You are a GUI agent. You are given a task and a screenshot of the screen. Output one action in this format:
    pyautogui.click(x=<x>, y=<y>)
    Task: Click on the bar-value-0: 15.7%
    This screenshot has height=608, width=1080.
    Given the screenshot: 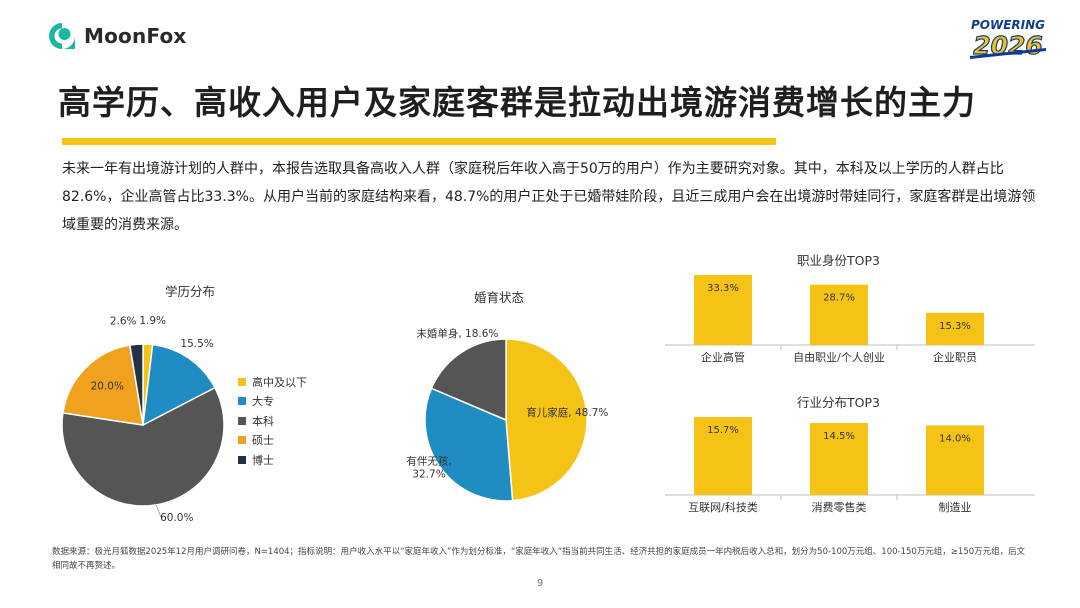 What is the action you would take?
    pyautogui.click(x=723, y=430)
    